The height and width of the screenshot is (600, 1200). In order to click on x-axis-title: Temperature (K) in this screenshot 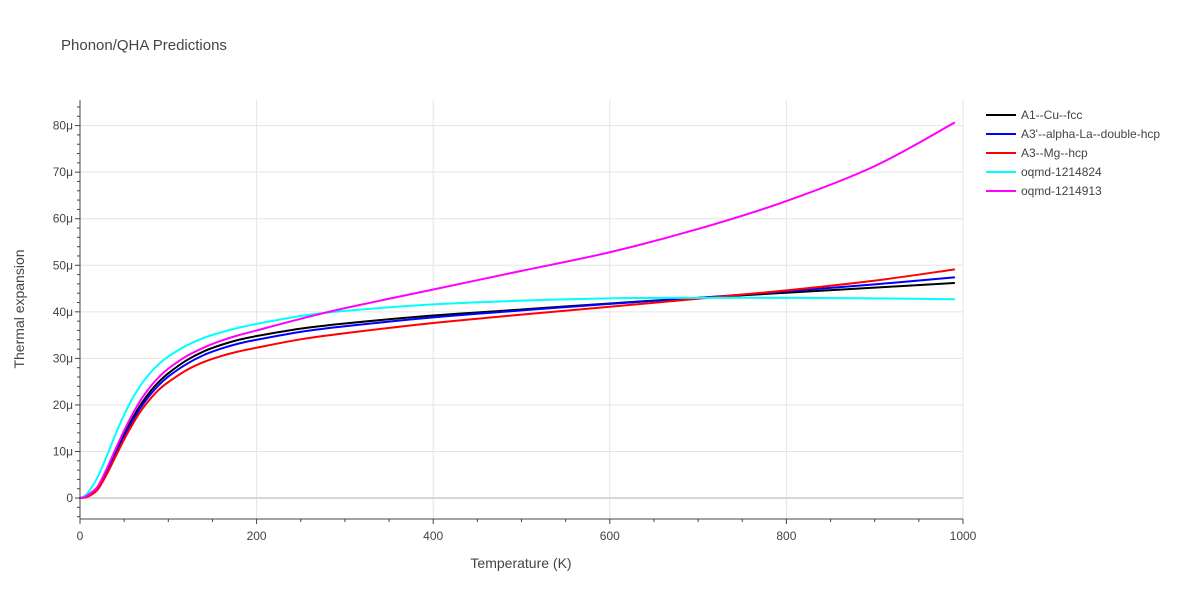, I will do `click(520, 563)`.